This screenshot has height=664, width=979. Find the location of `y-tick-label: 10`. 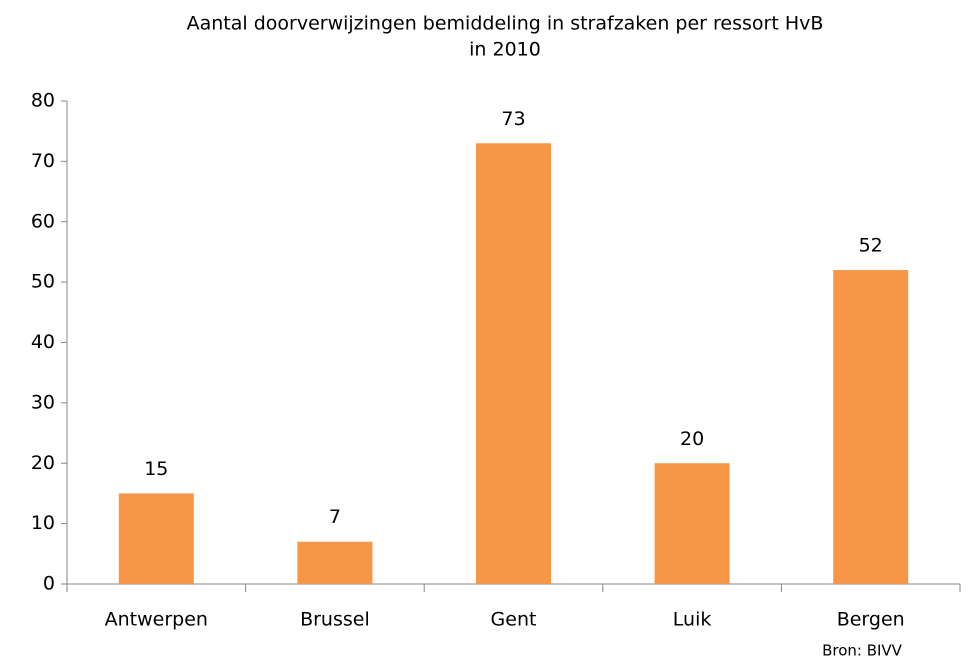

y-tick-label: 10 is located at coordinates (43, 523).